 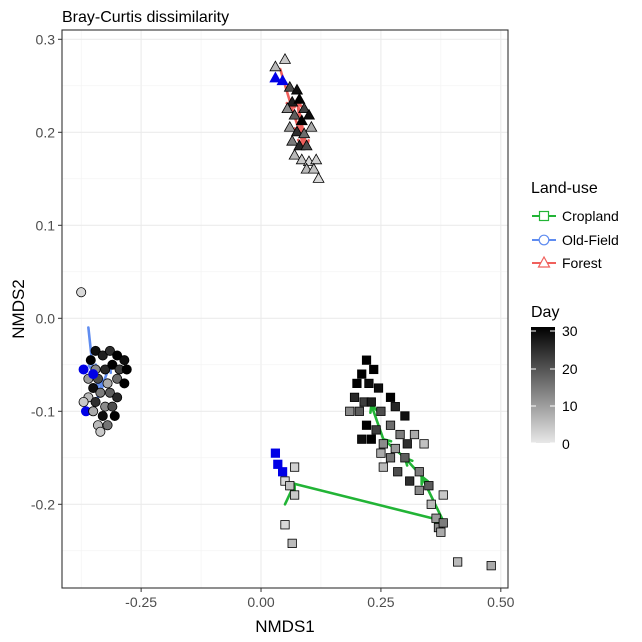 I want to click on x-tick-label: 0.00, so click(x=260, y=602).